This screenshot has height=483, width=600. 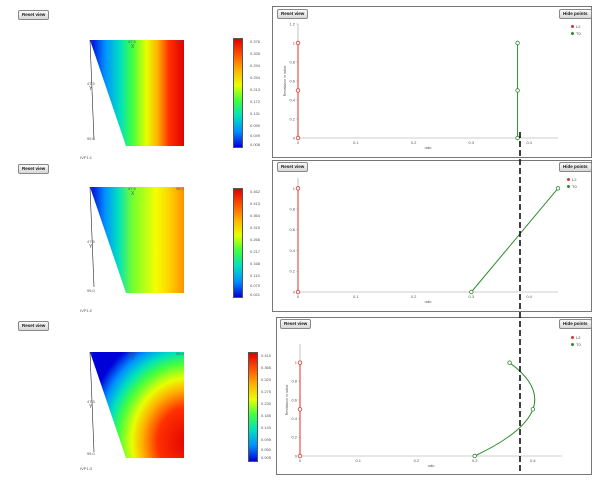 I want to click on y-axis-label: Resistance in ratios, so click(x=285, y=80).